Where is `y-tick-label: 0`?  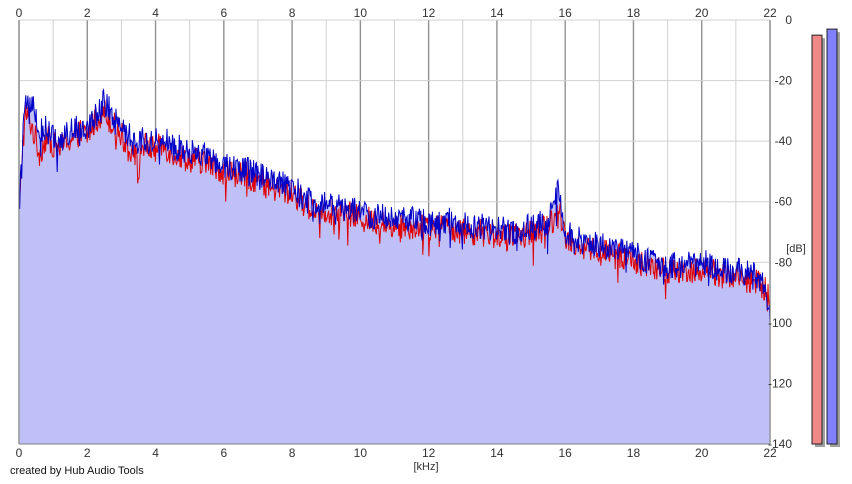
y-tick-label: 0 is located at coordinates (788, 20).